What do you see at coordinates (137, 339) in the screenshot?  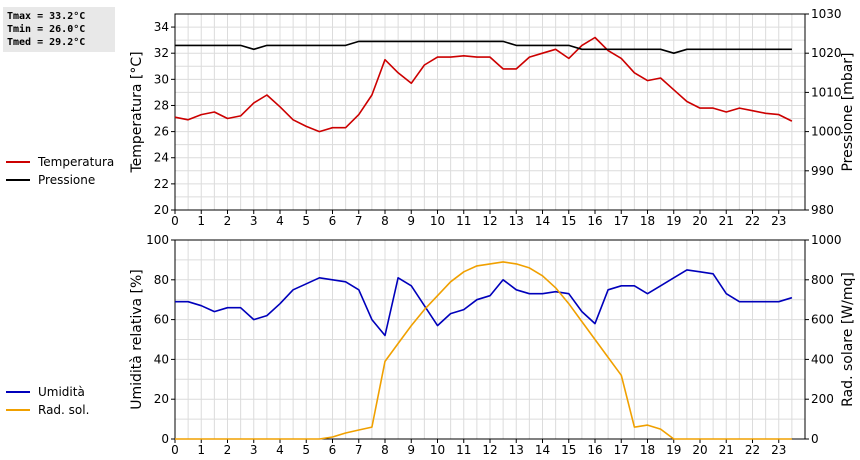 I see `y-axis-label-left: Umidità relativa [%]` at bounding box center [137, 339].